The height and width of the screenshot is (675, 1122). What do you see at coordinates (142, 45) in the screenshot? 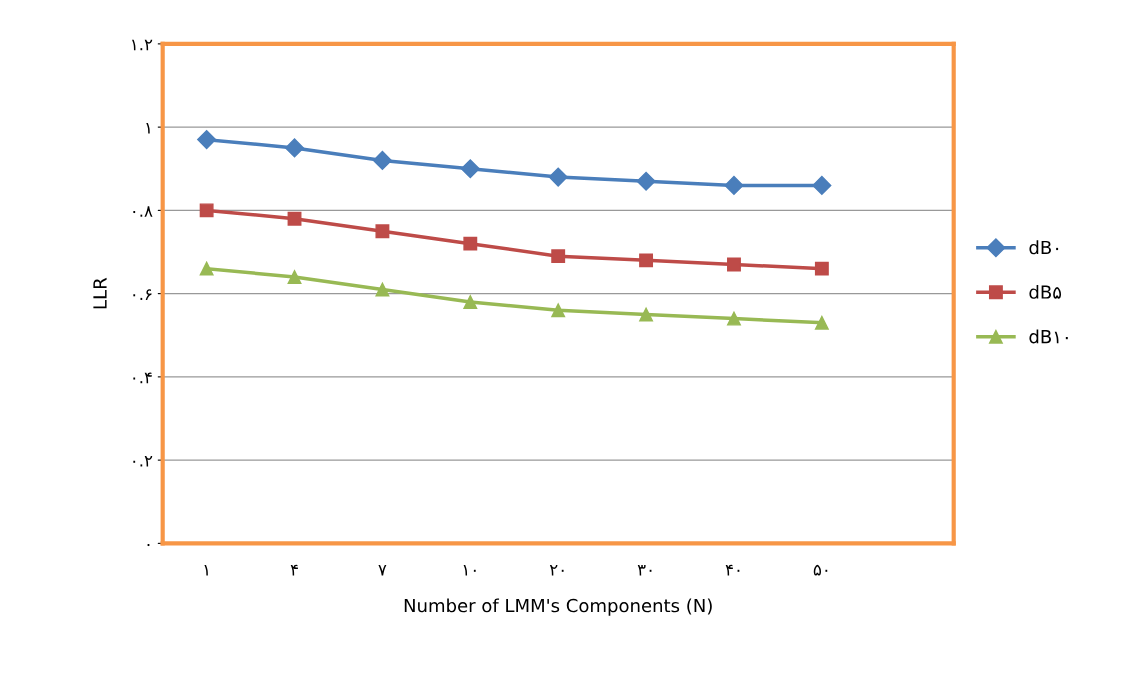
I see `y-tick-label: ۱.۲` at bounding box center [142, 45].